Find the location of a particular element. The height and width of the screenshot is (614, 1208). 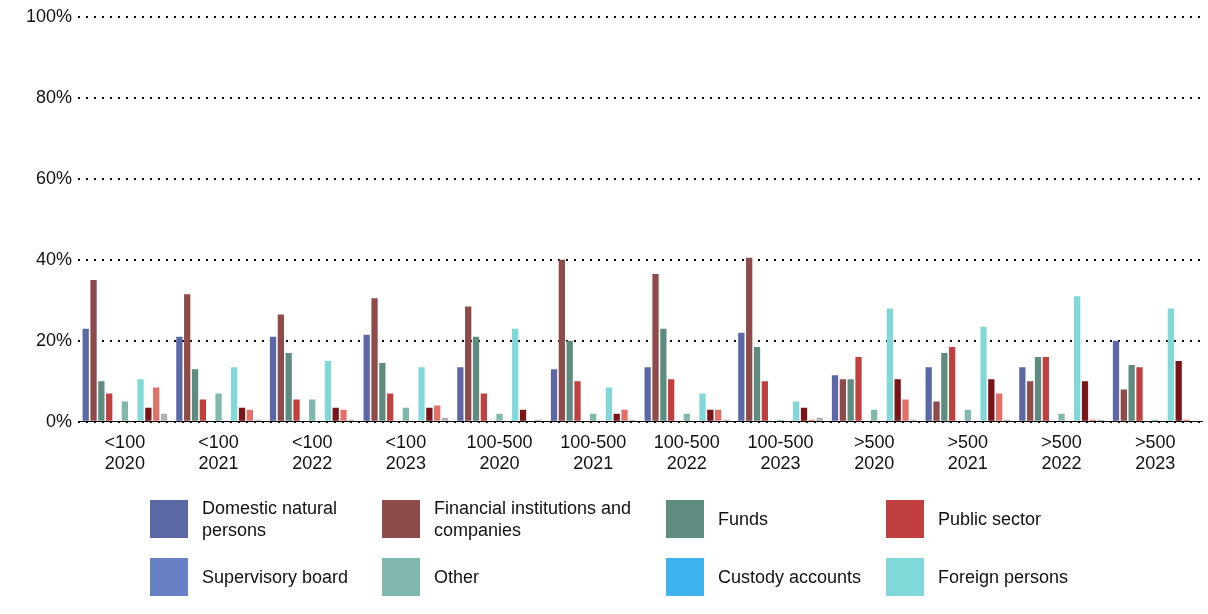

x-tick-label: >500 2023 is located at coordinates (1155, 452).